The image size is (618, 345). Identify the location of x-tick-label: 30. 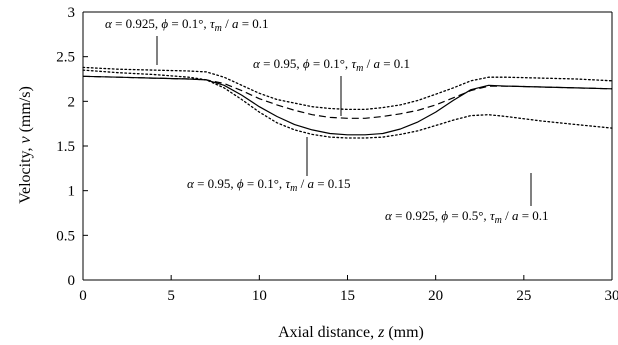
(611, 296).